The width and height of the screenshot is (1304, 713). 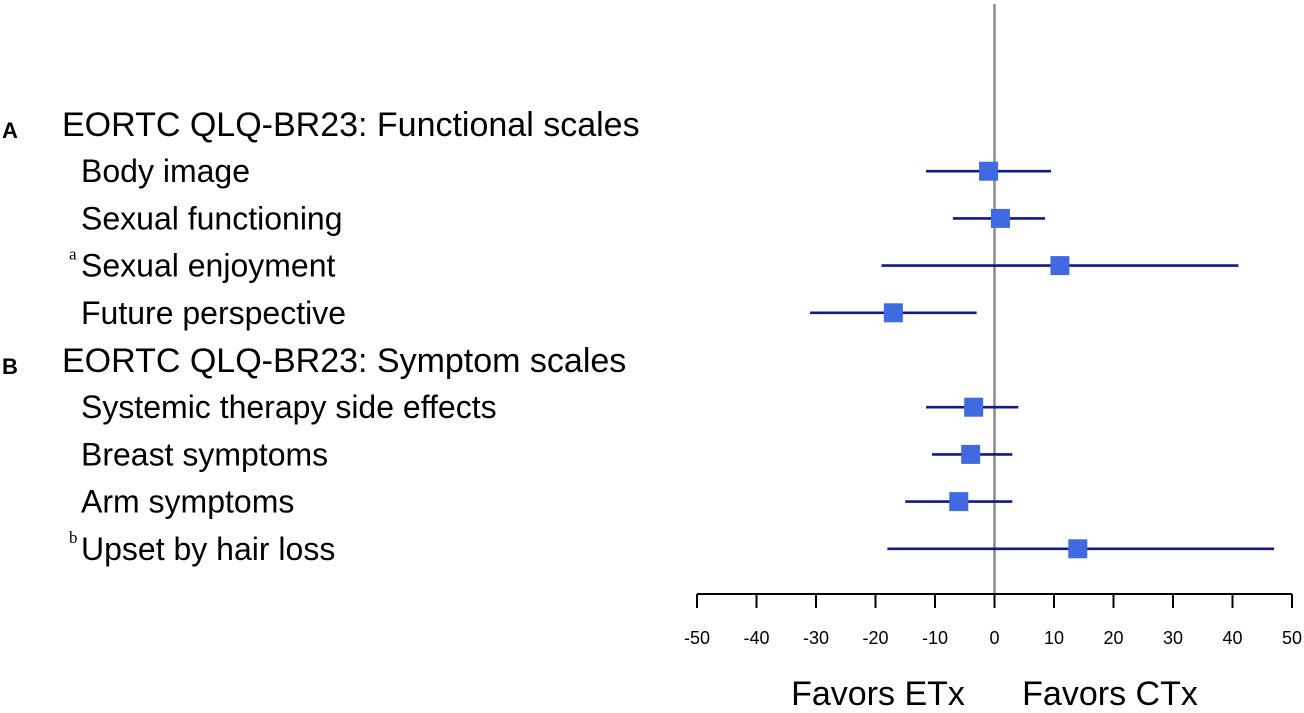 What do you see at coordinates (697, 638) in the screenshot?
I see `x-tick-label--50: -50` at bounding box center [697, 638].